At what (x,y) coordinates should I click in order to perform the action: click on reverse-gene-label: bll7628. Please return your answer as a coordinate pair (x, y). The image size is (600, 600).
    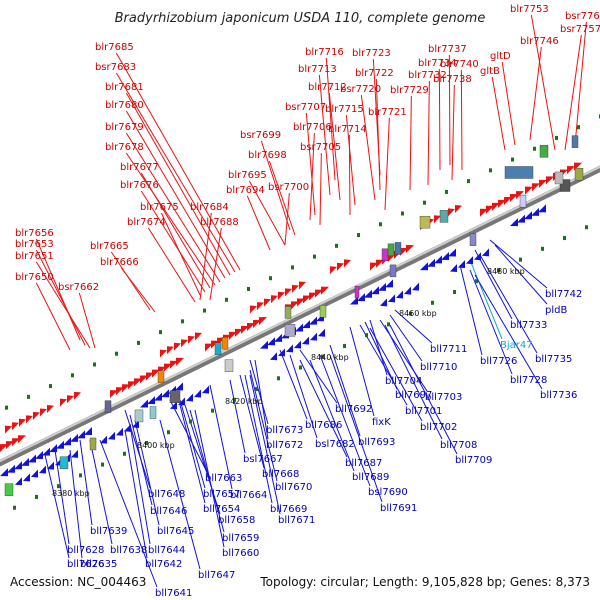
    Looking at the image, I should click on (85, 550).